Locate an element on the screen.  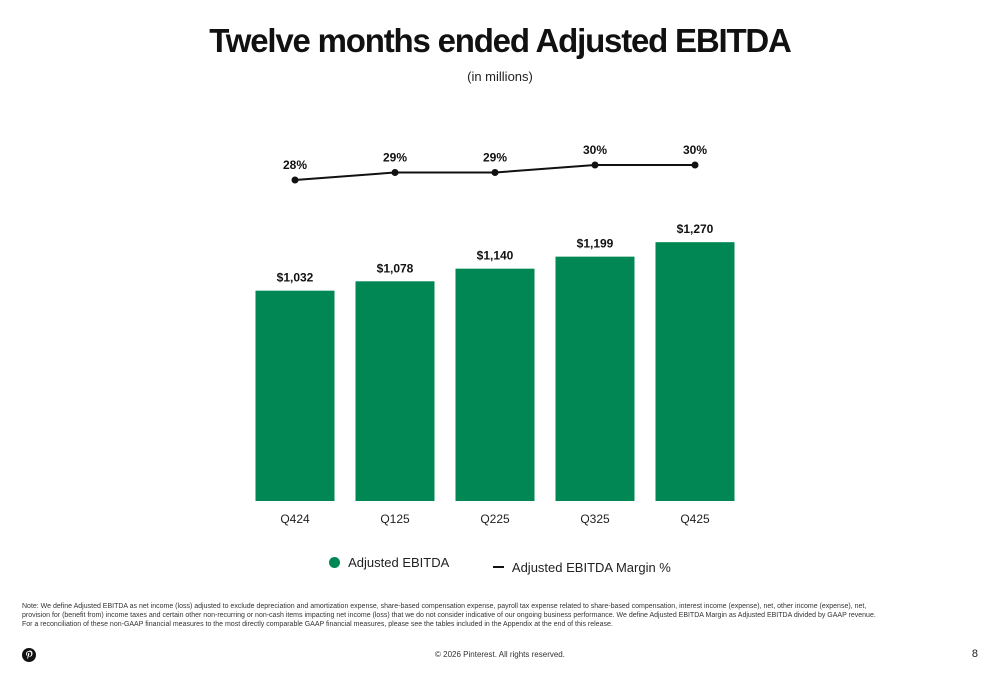
slide-subtitle: (in millions) is located at coordinates (500, 76).